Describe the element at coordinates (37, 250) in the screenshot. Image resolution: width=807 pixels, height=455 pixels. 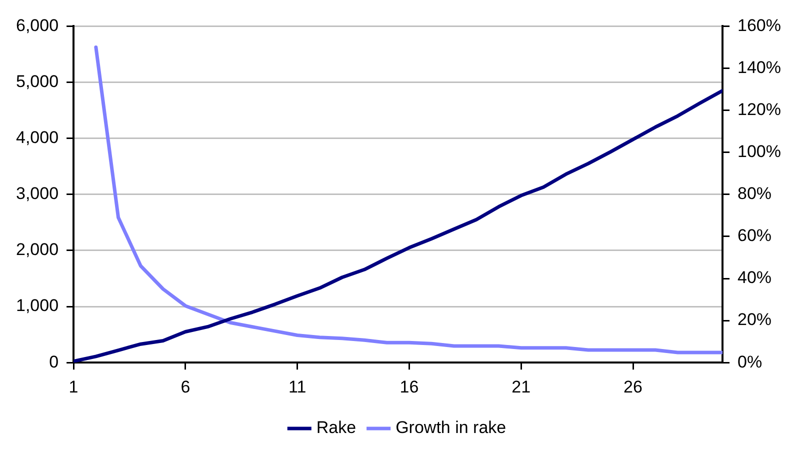
I see `y-tick-label: 2,000` at that location.